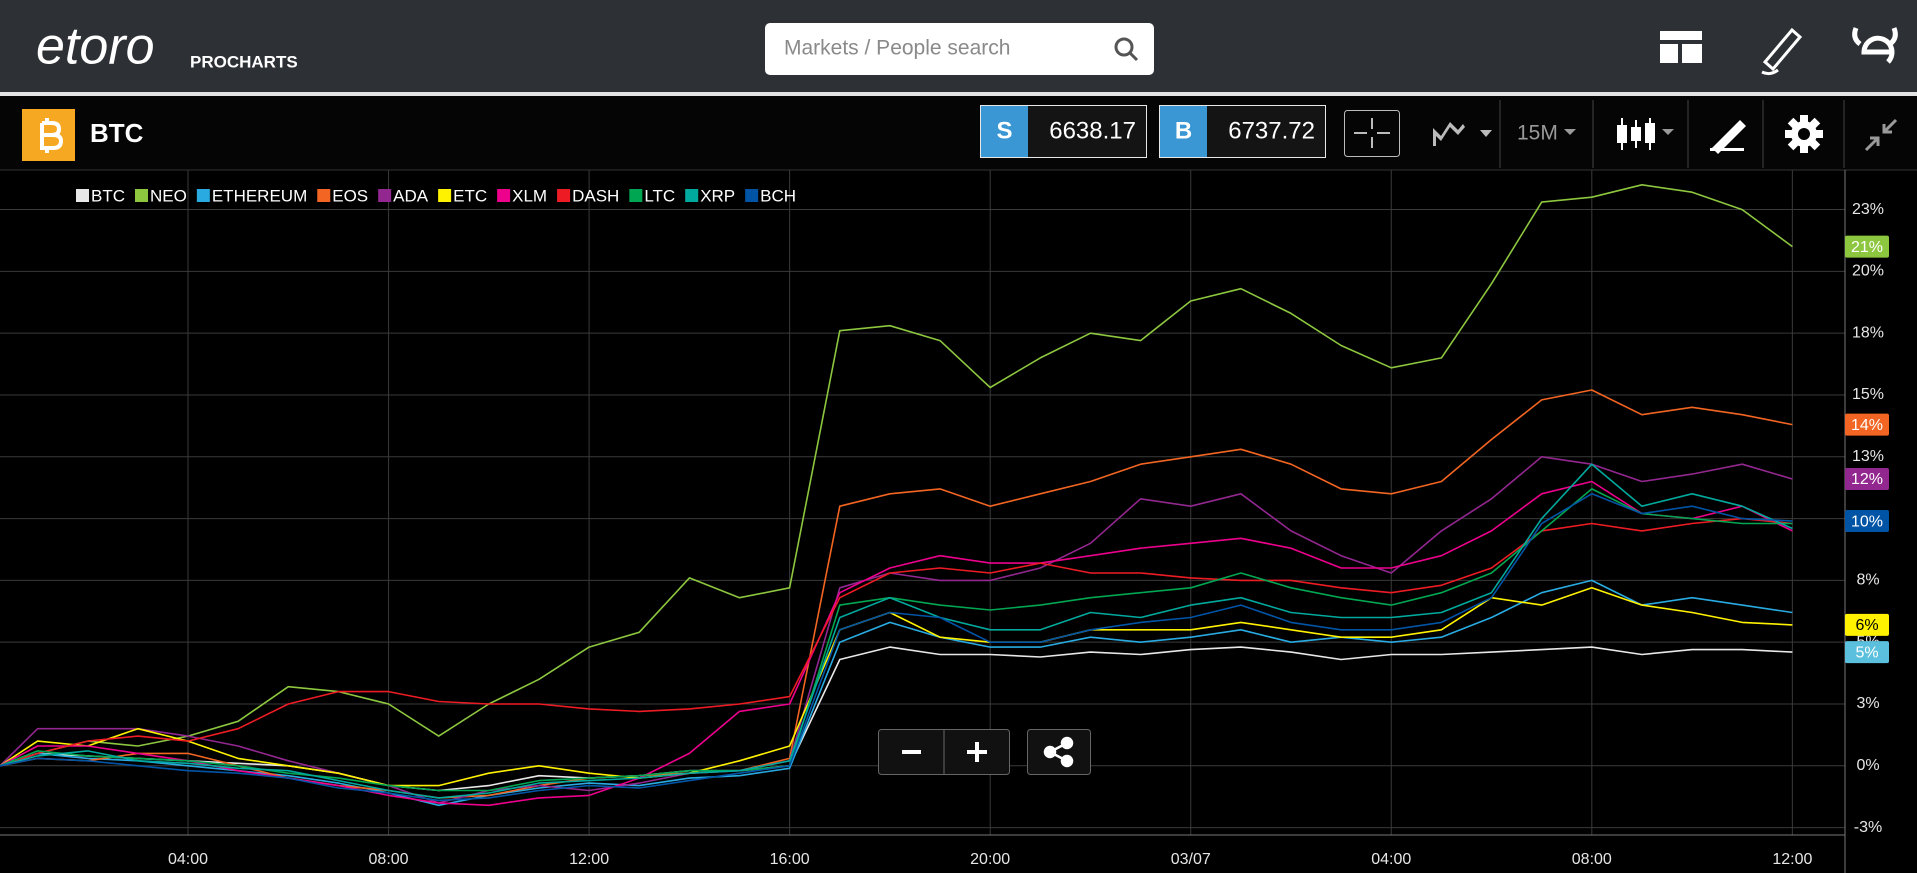  What do you see at coordinates (1126, 49) in the screenshot?
I see `search-icon` at bounding box center [1126, 49].